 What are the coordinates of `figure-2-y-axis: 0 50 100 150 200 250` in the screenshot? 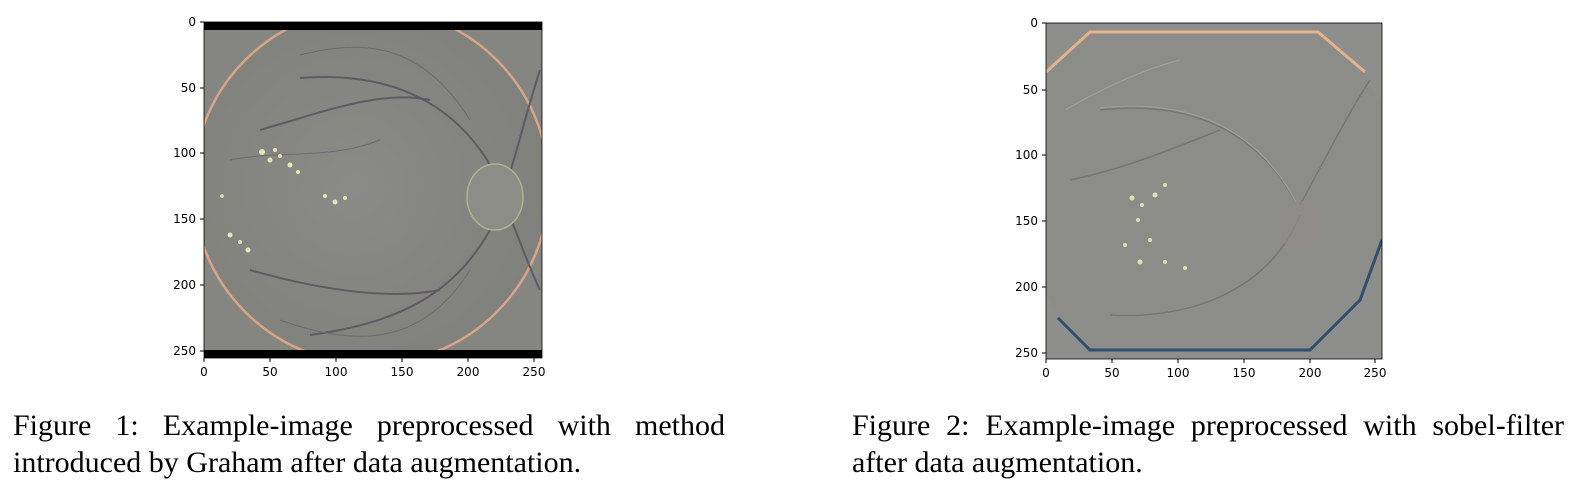 It's located at (1030, 188).